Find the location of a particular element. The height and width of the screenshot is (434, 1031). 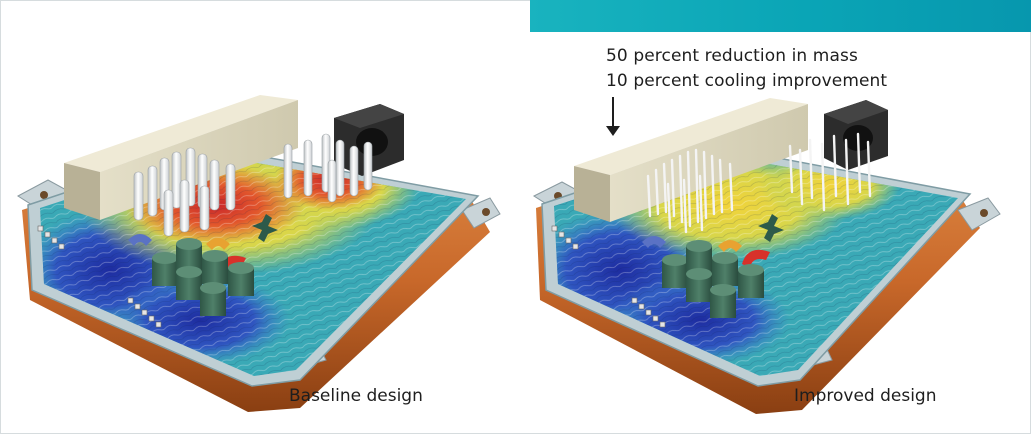

annotation-mass: 50 percent reduction in mass is located at coordinates (732, 56).